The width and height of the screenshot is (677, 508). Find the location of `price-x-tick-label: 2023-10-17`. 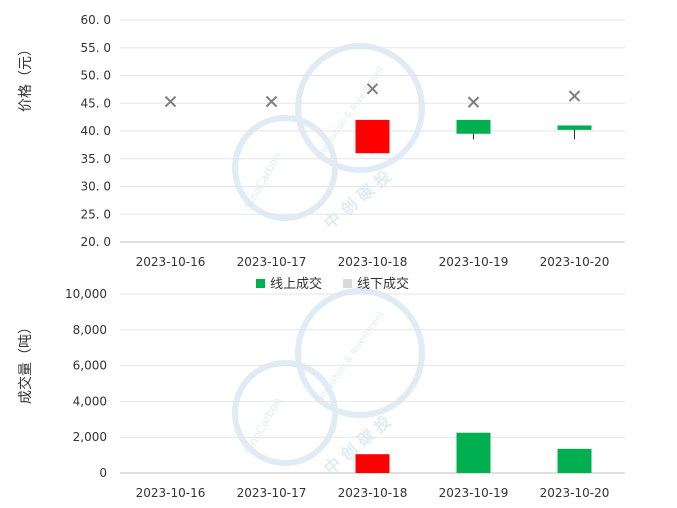

price-x-tick-label: 2023-10-17 is located at coordinates (272, 262).